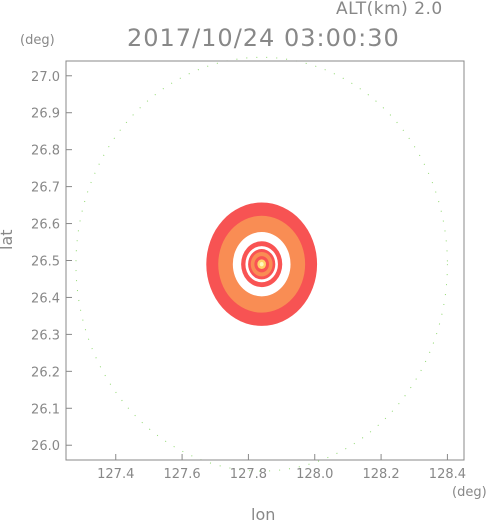 The image size is (491, 524). What do you see at coordinates (45, 335) in the screenshot?
I see `y-tick-label: 26.3` at bounding box center [45, 335].